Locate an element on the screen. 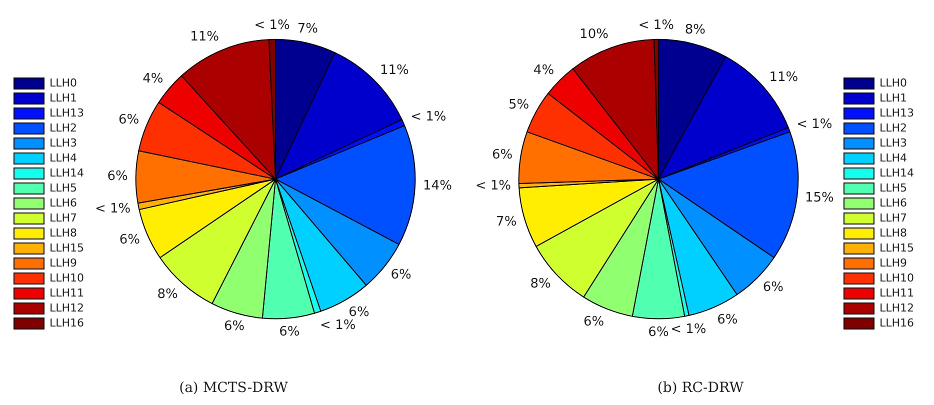 The image size is (934, 405). data-label: 10% is located at coordinates (594, 34).